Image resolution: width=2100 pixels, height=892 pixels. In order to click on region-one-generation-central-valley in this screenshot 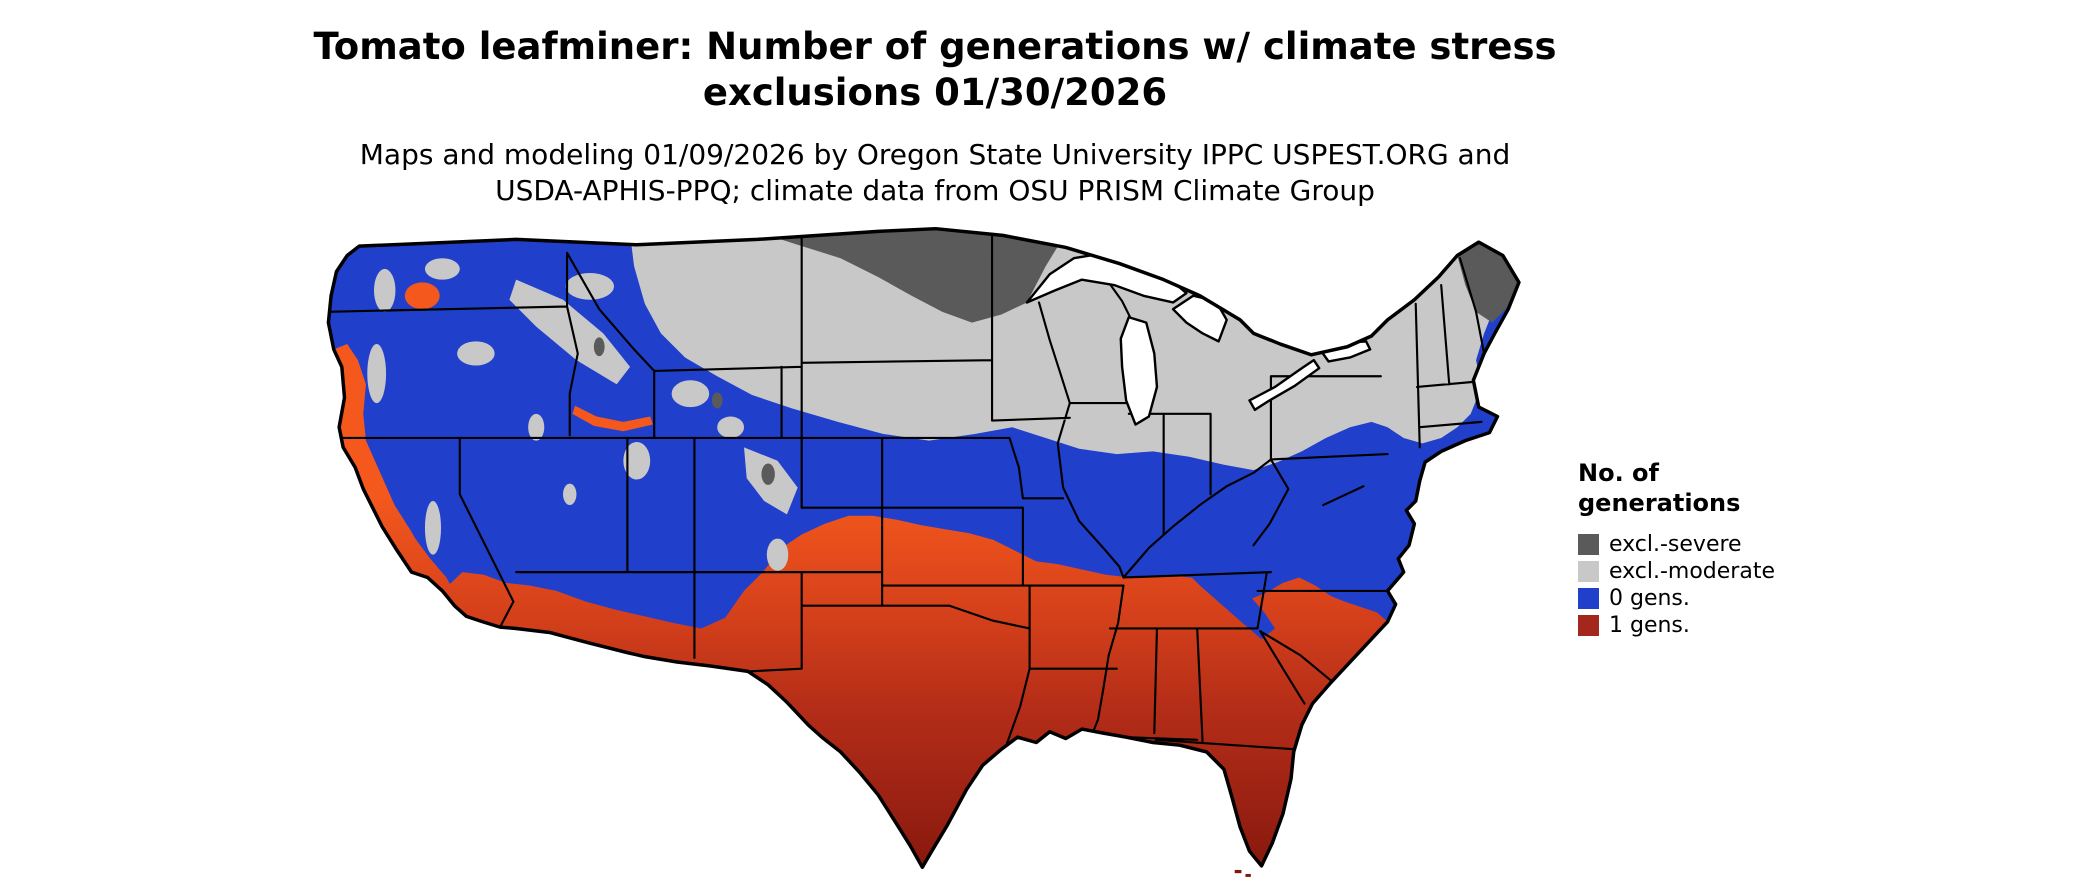, I will do `click(405, 536)`.